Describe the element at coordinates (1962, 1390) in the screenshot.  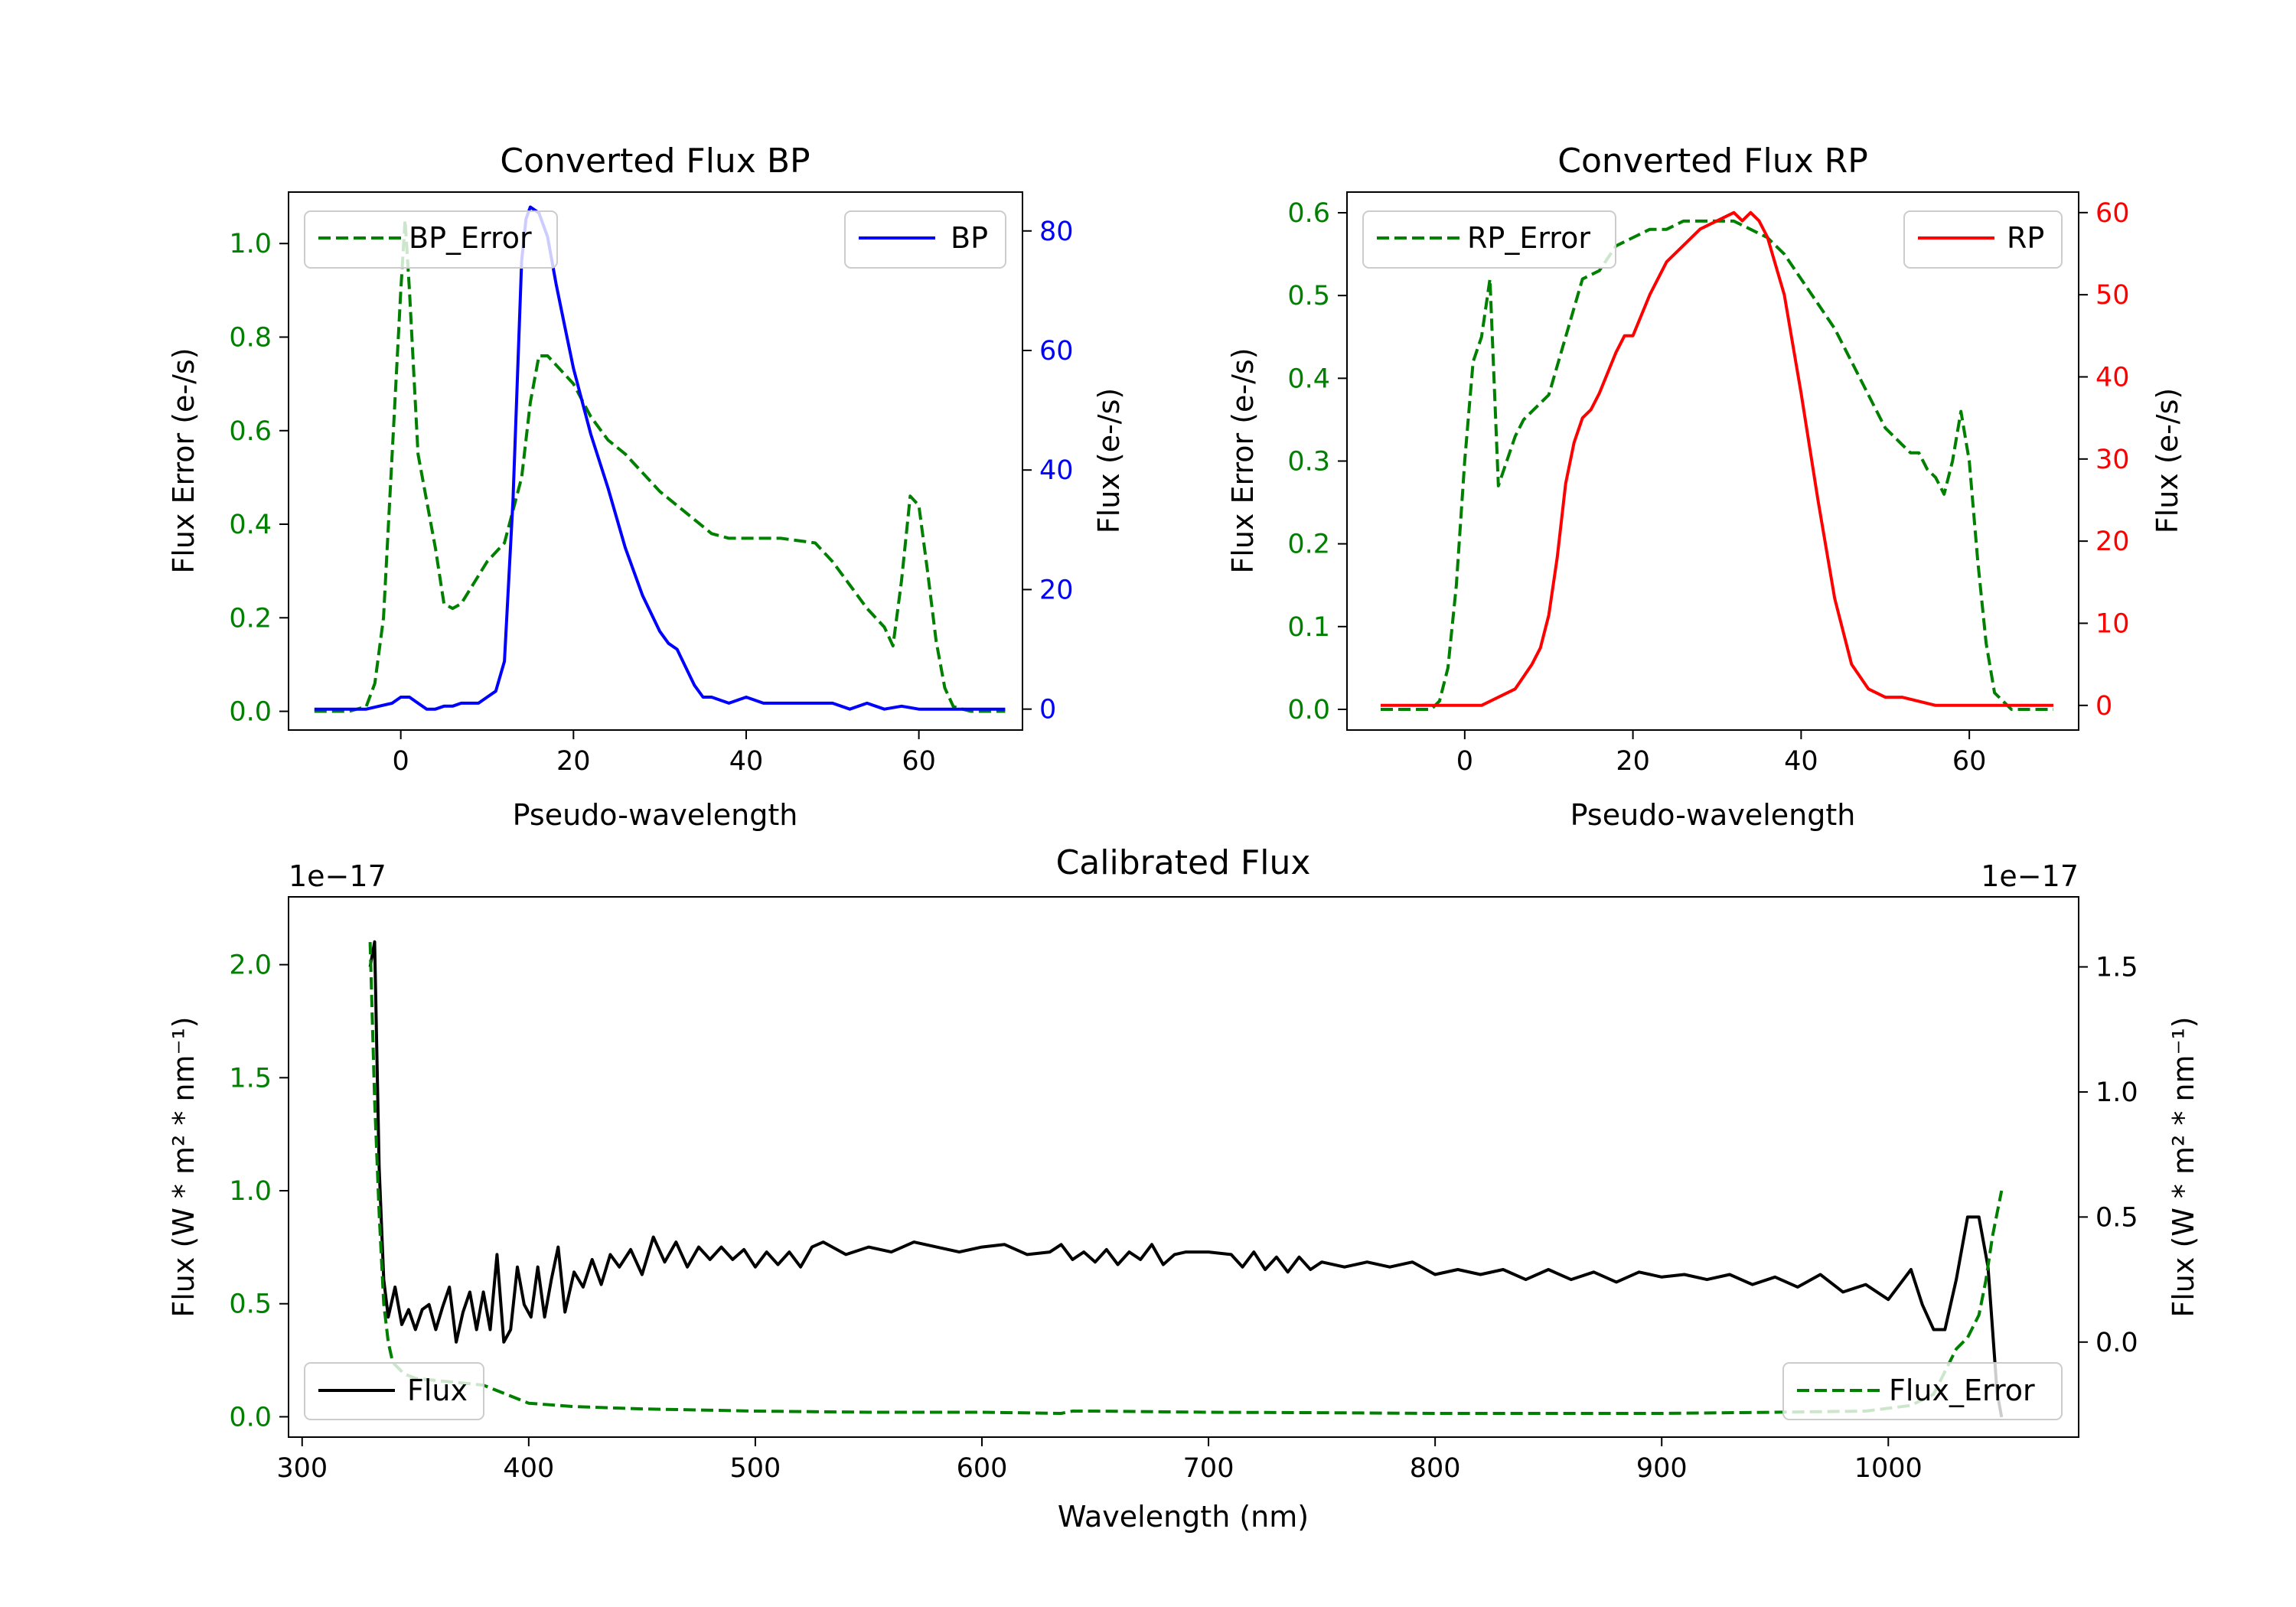
I see `cal-legend-error-label: Flux_Error` at that location.